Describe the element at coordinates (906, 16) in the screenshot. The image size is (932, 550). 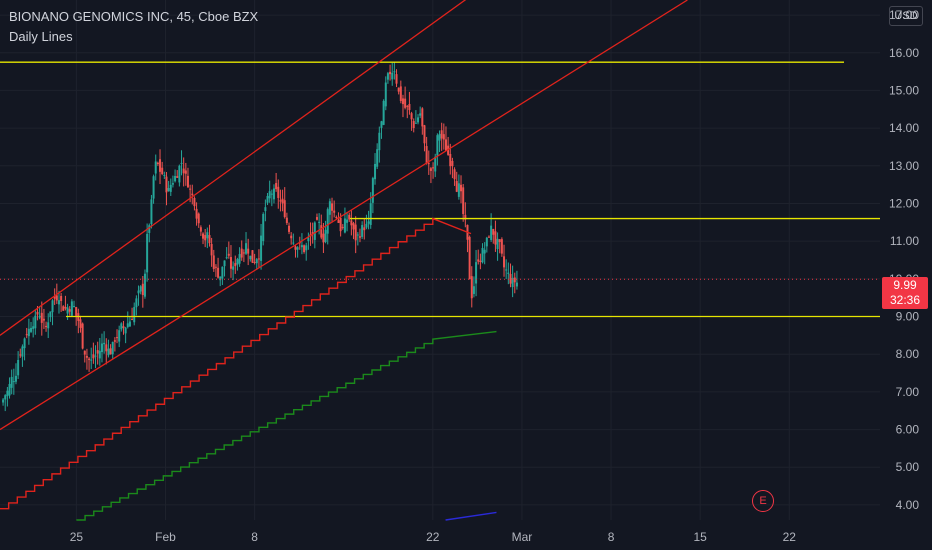
I see `currency-button: USD` at that location.